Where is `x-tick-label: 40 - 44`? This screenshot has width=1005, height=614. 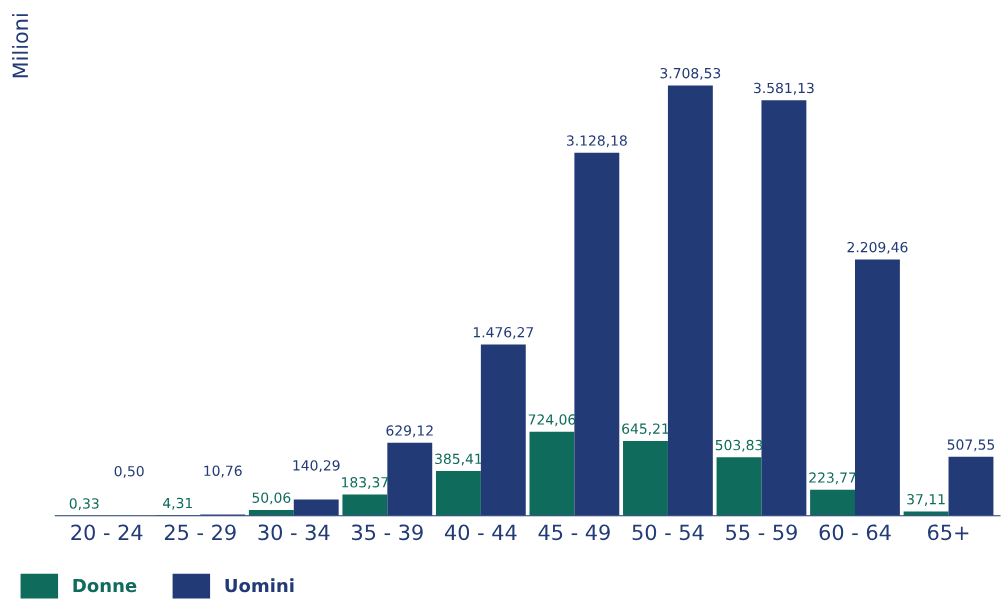 x-tick-label: 40 - 44 is located at coordinates (480, 532).